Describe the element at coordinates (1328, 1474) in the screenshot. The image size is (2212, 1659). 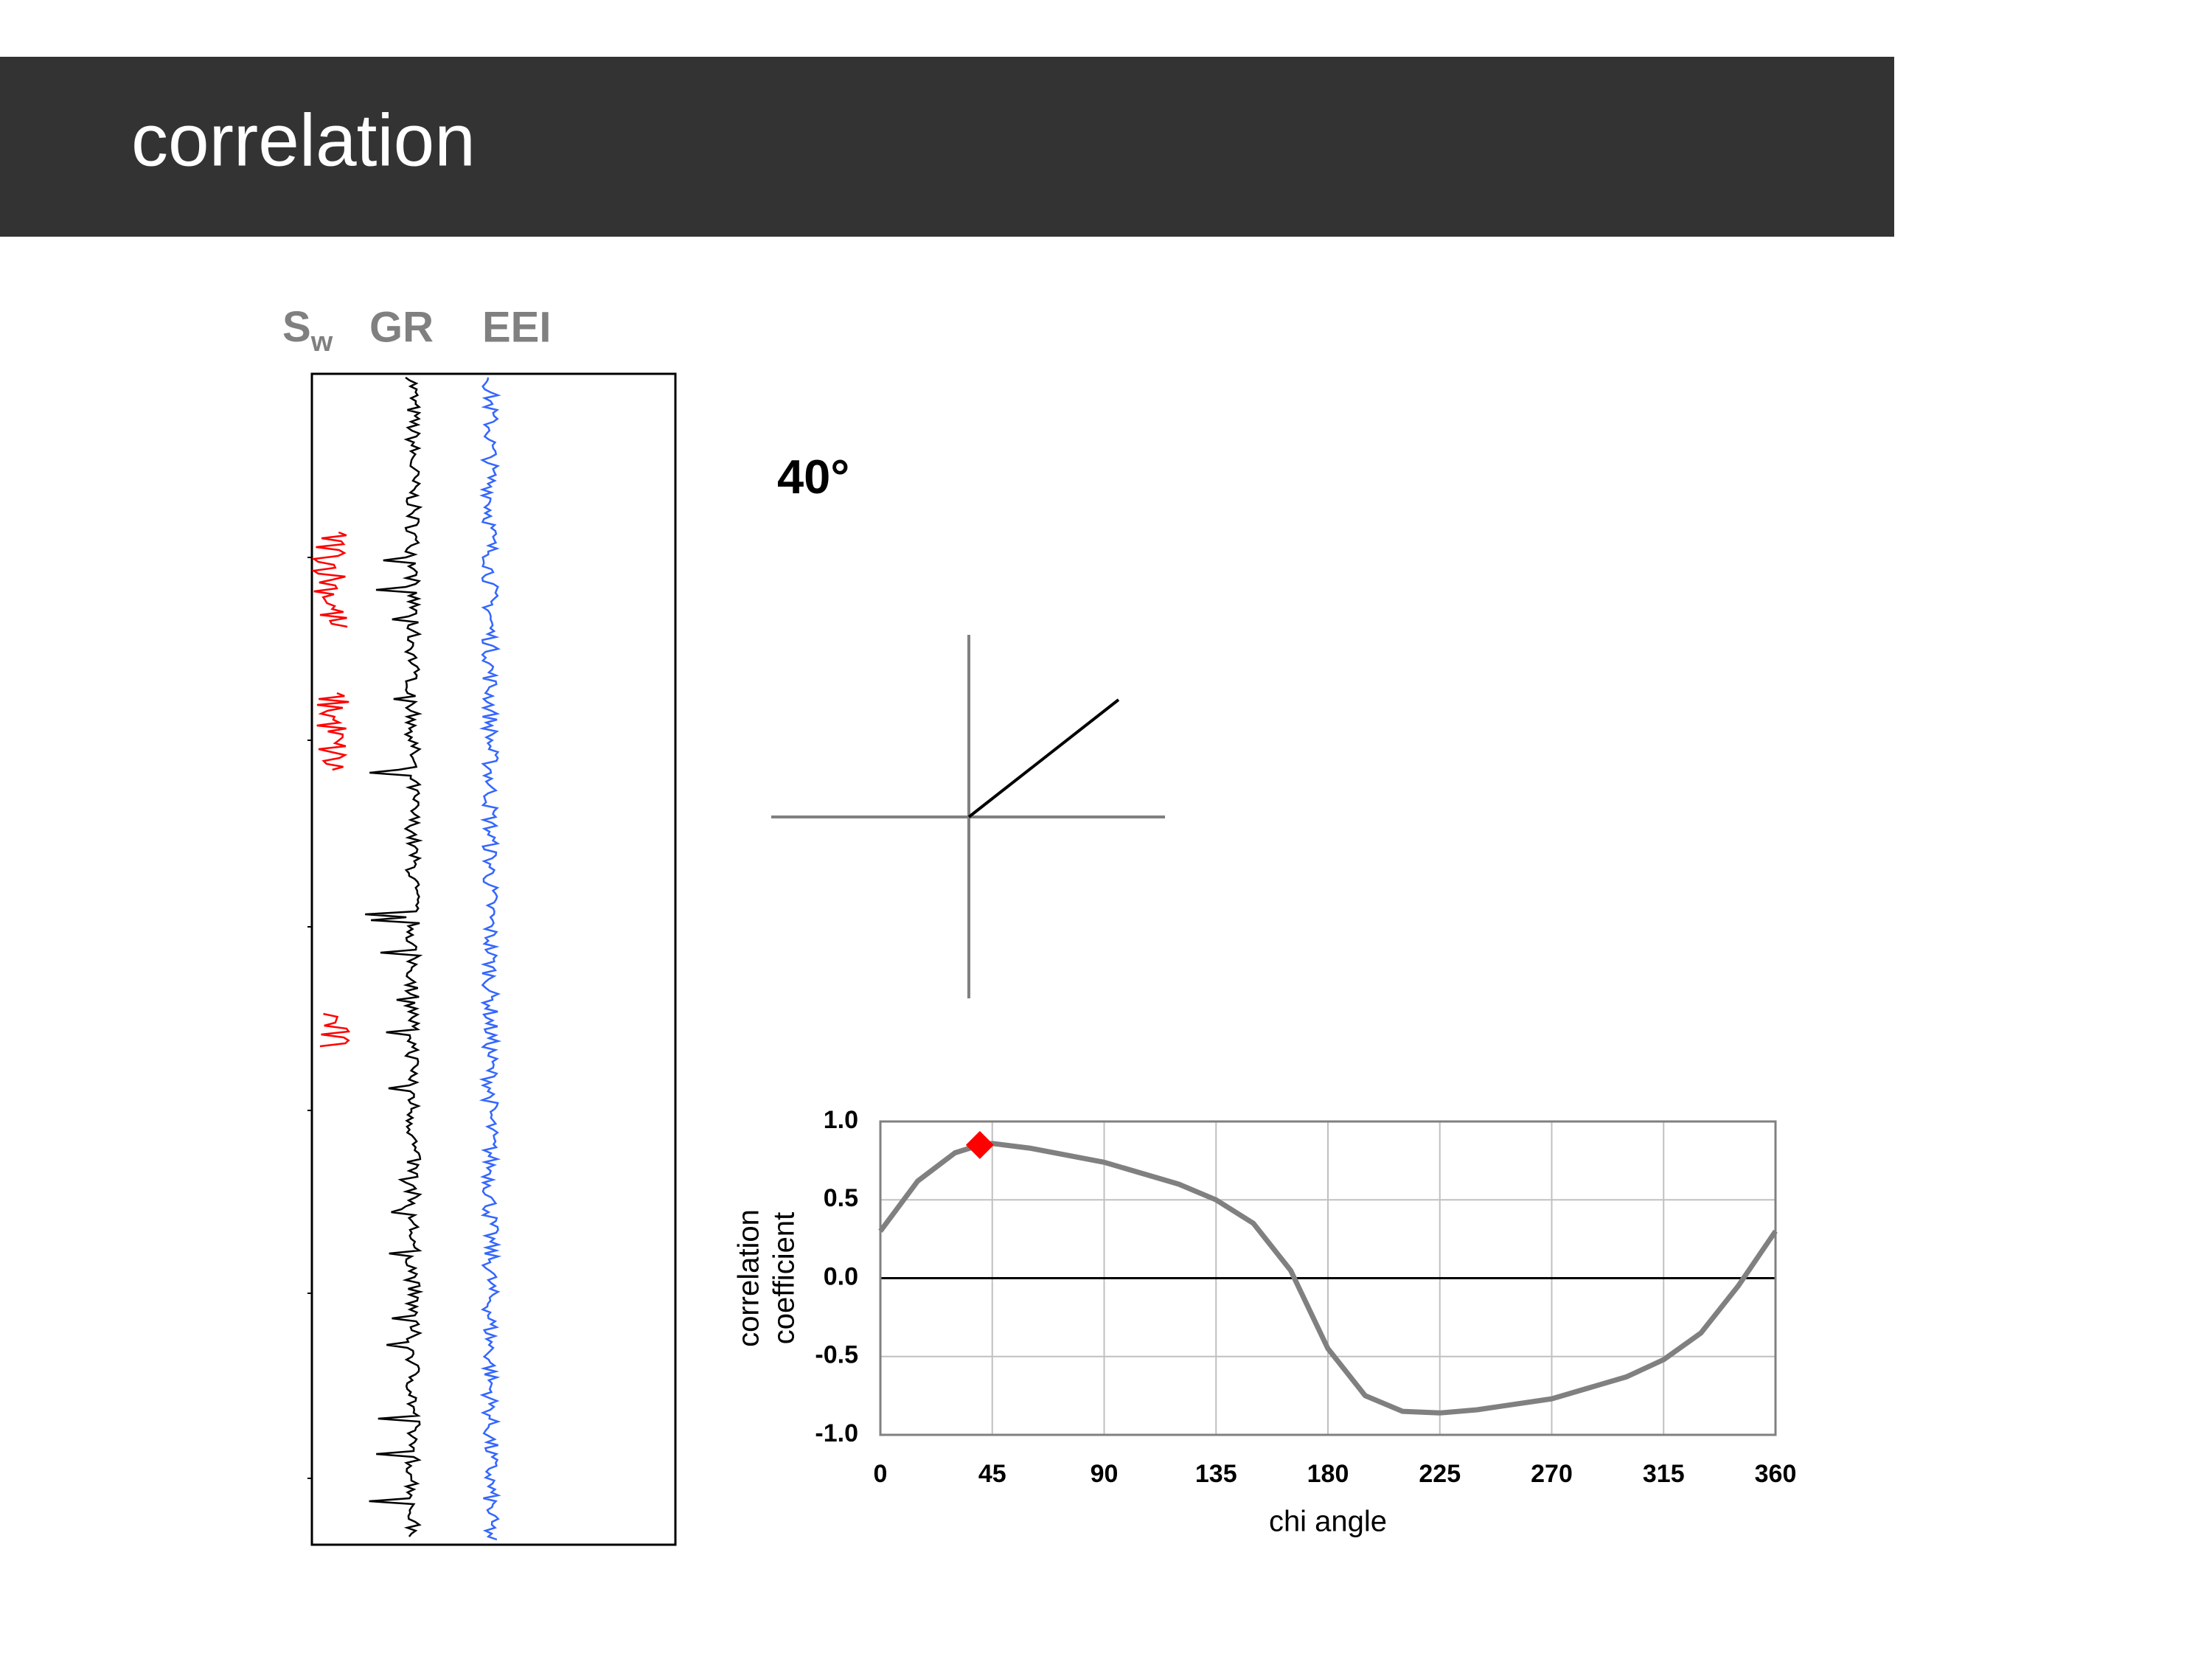
I see `x-tick-label: 180` at that location.